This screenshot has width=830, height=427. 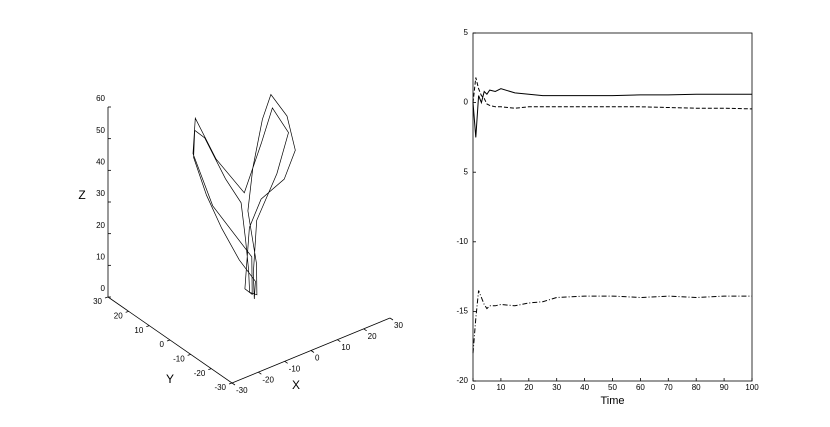 I want to click on z-tick-label: 40, so click(x=100, y=161).